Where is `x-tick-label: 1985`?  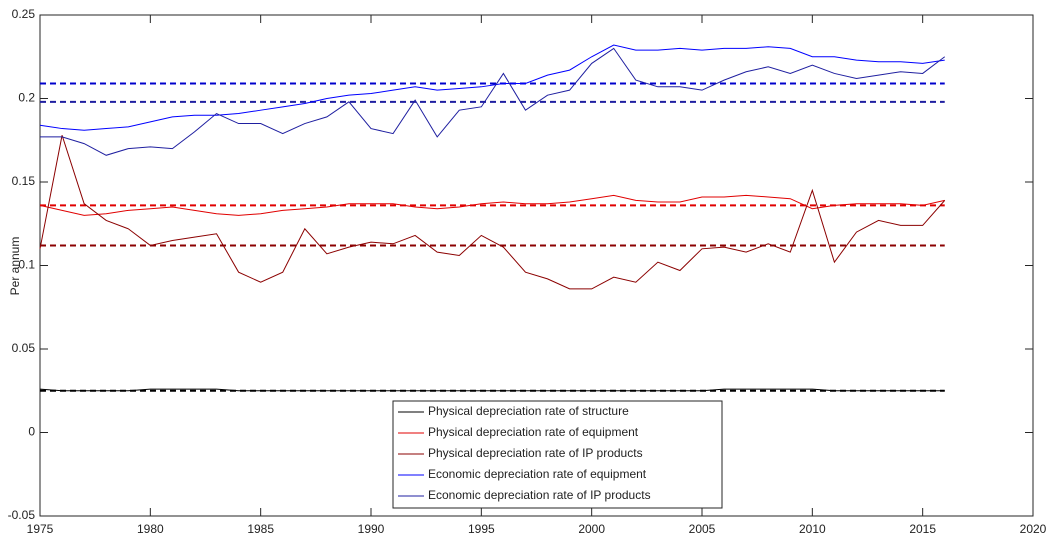
x-tick-label: 1985 is located at coordinates (260, 529).